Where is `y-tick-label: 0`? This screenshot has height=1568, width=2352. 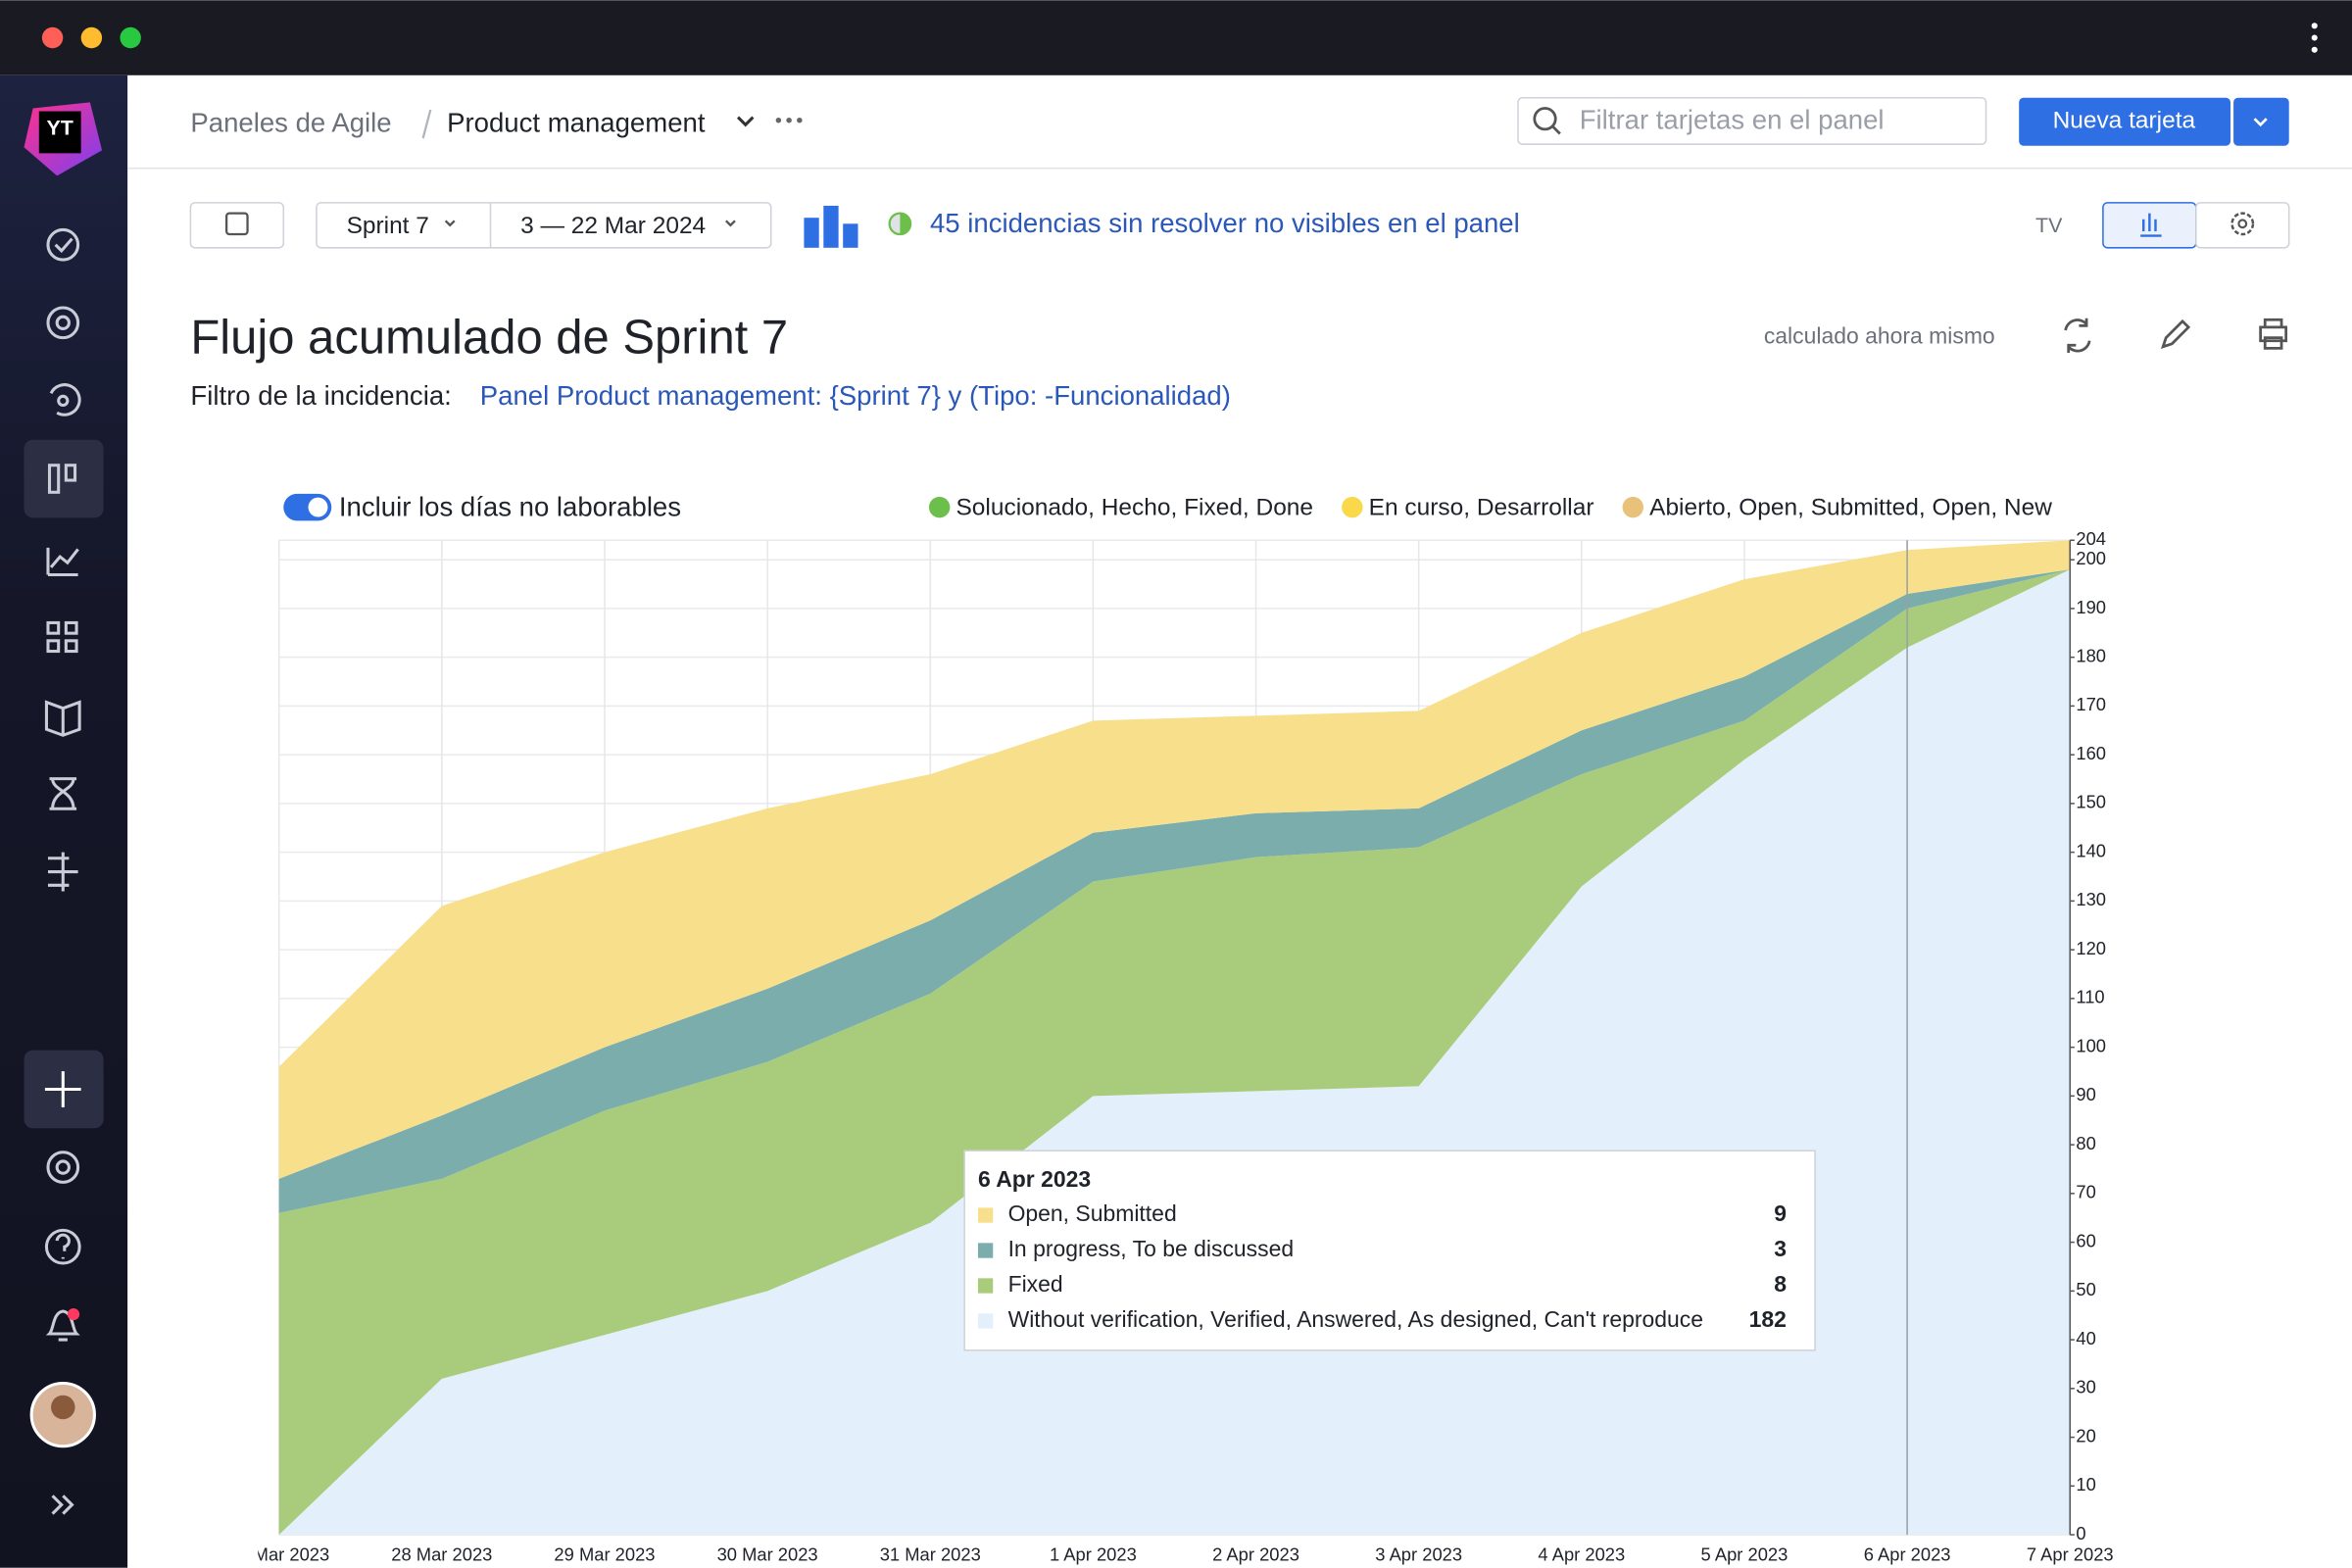
y-tick-label: 0 is located at coordinates (2080, 1533).